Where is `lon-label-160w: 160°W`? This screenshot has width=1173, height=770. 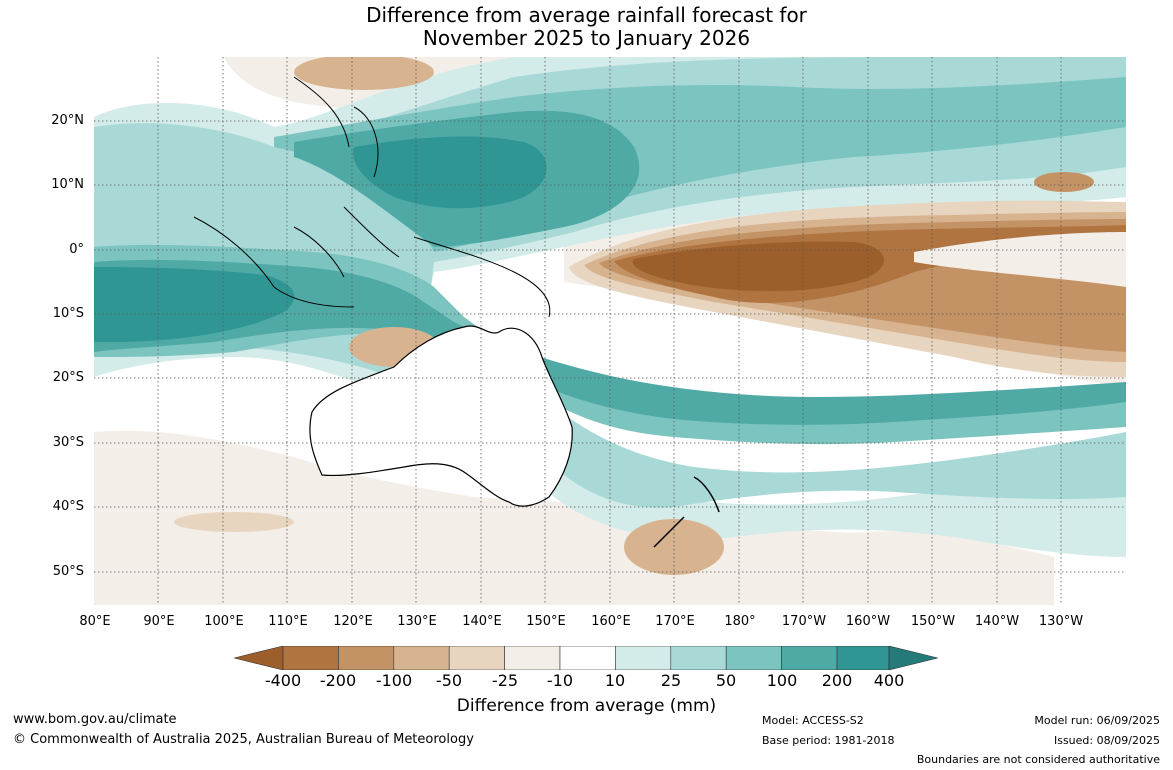 lon-label-160w: 160°W is located at coordinates (868, 621).